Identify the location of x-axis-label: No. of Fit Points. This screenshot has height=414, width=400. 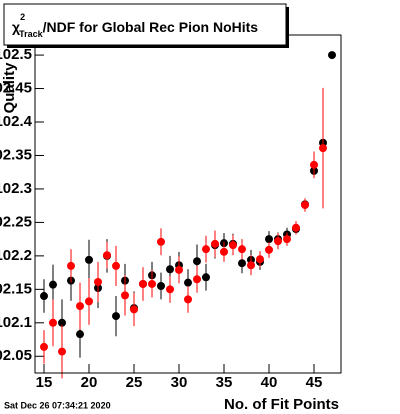
(281, 404).